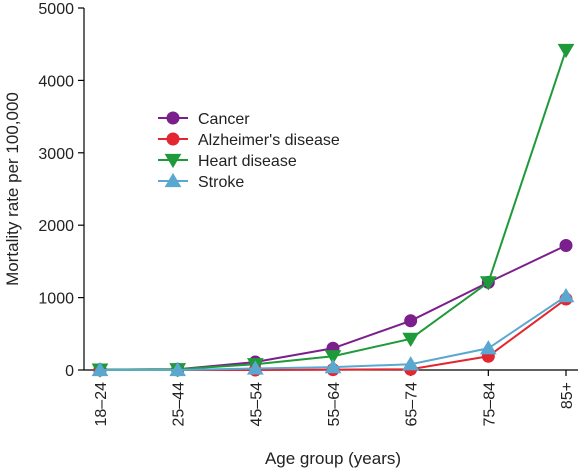 The image size is (588, 470). What do you see at coordinates (256, 404) in the screenshot?
I see `x-tick-label: 45–54` at bounding box center [256, 404].